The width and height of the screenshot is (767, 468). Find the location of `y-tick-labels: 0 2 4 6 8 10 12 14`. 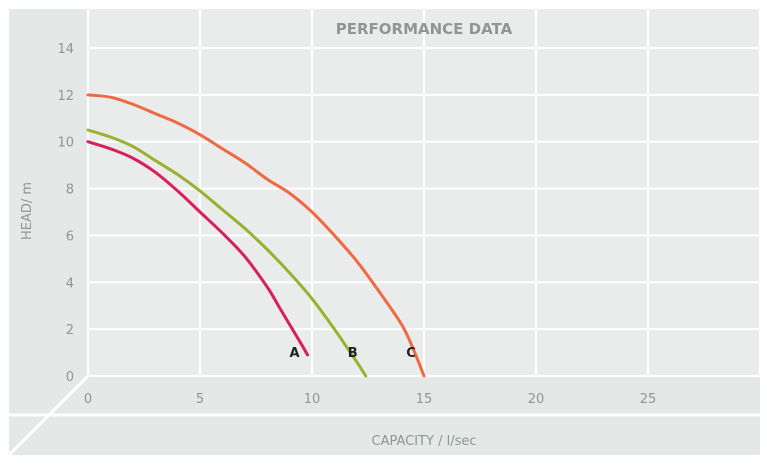

y-tick-labels: 0 2 4 6 8 10 12 14 is located at coordinates (65, 213).